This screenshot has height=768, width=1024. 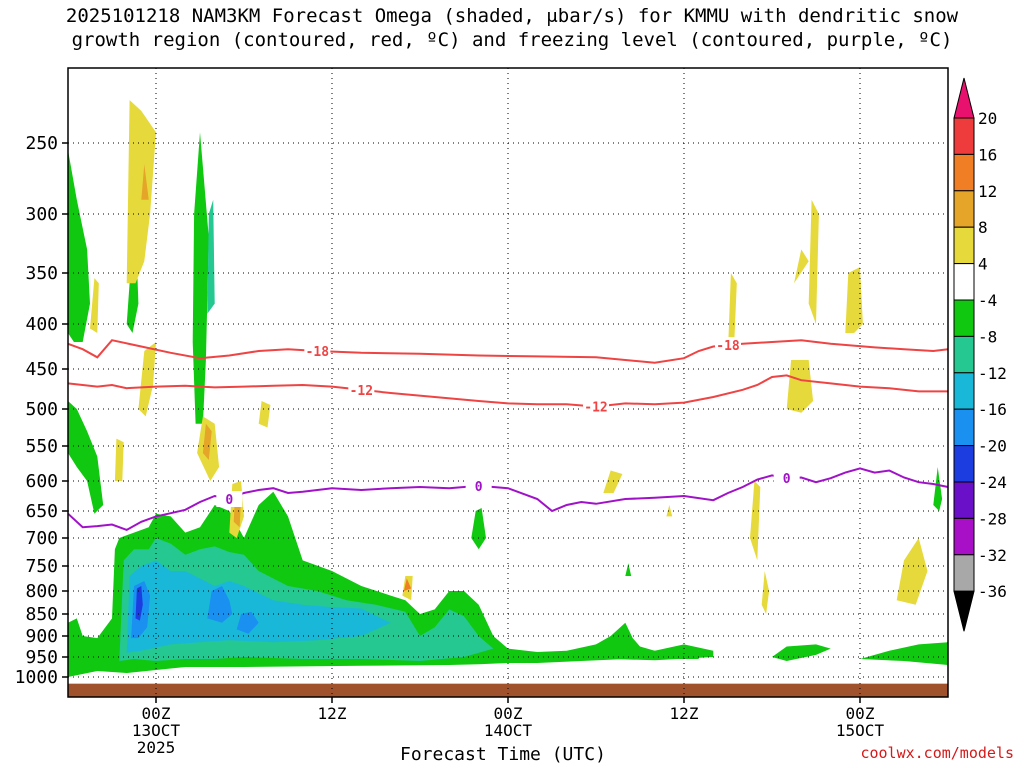 What do you see at coordinates (478, 529) in the screenshot?
I see `omega-region-green-mid-b` at bounding box center [478, 529].